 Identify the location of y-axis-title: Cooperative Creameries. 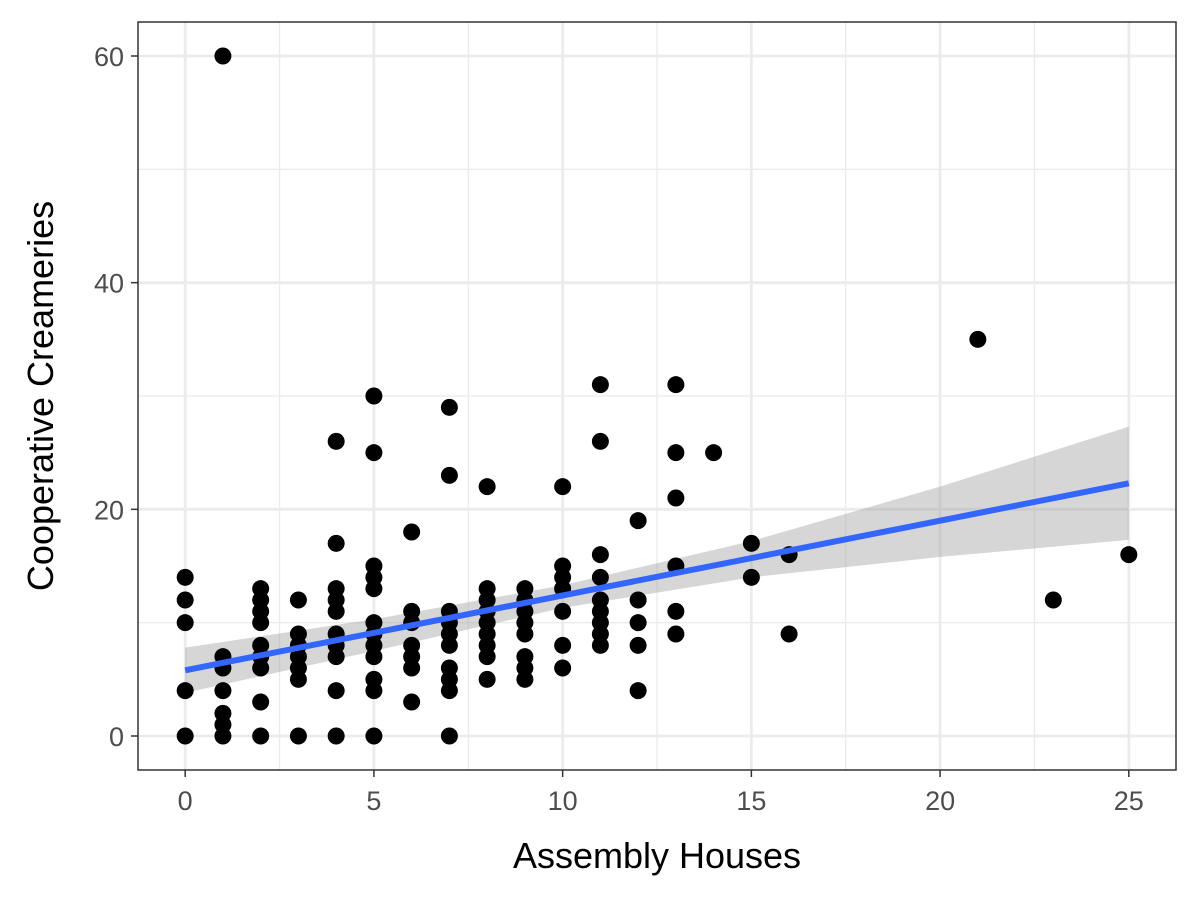
(40, 396).